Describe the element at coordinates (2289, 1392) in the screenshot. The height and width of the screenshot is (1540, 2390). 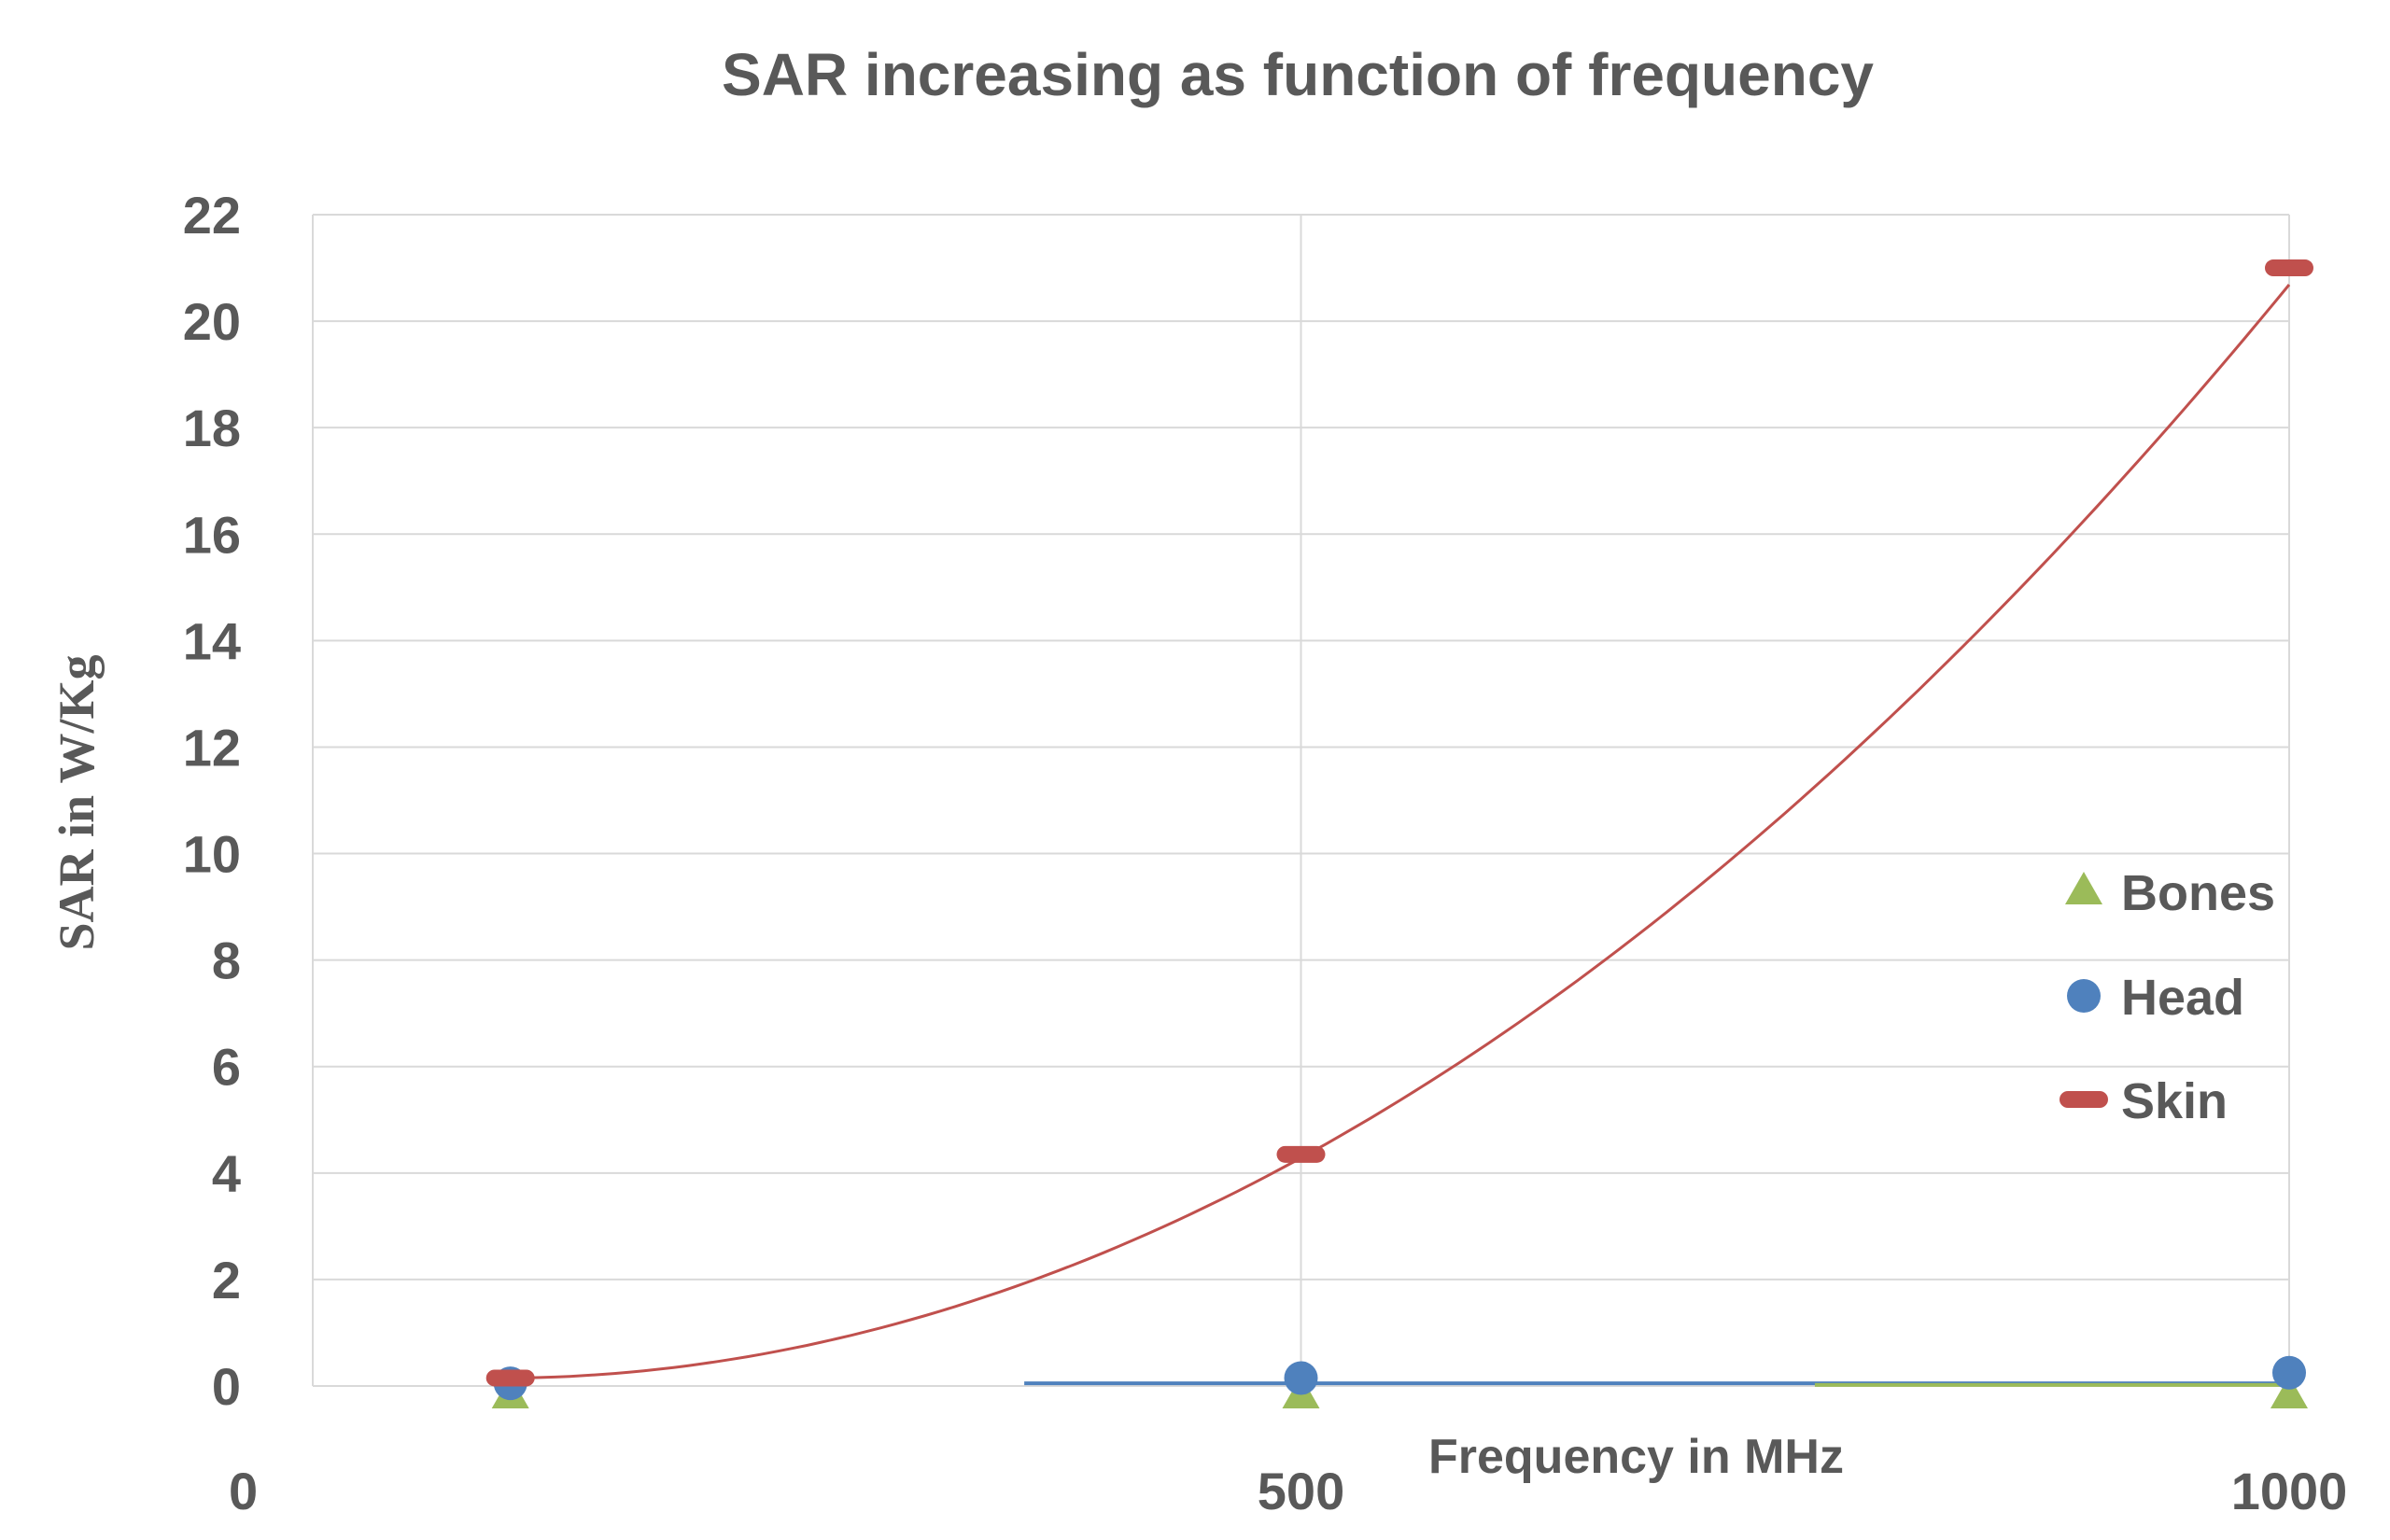
I see `bones-data-point` at that location.